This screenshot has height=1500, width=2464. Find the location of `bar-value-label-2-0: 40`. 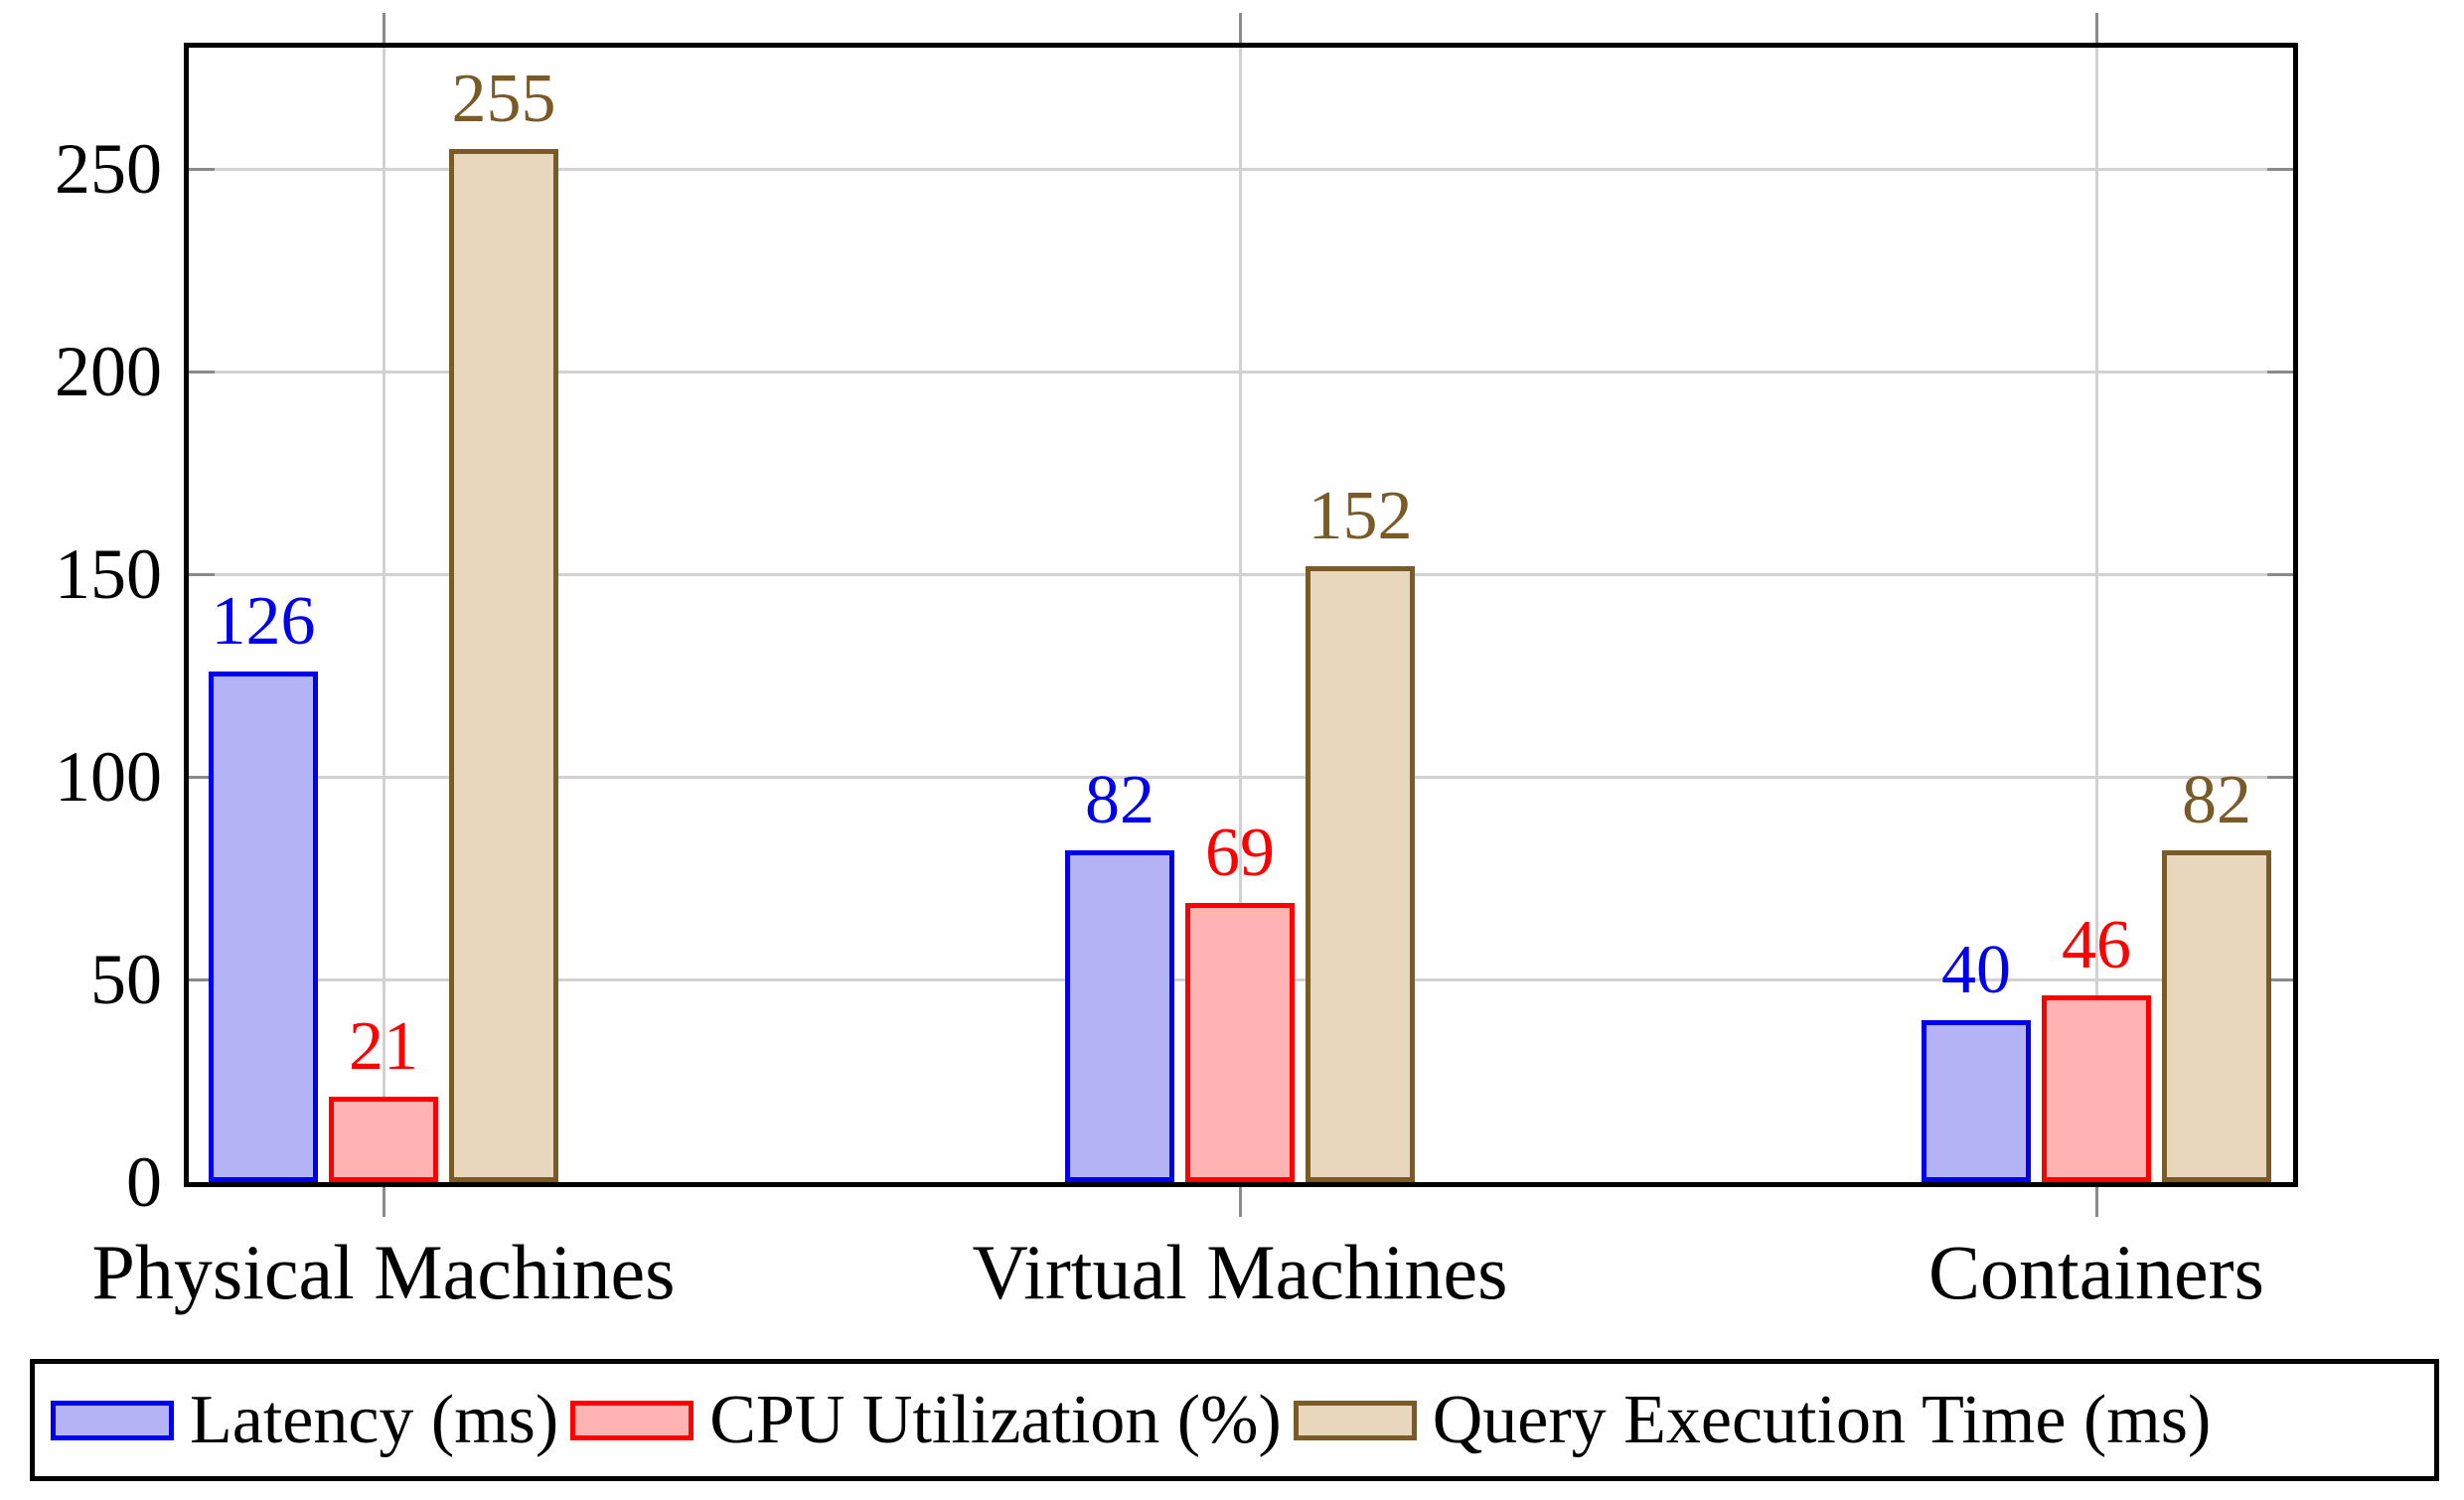

bar-value-label-2-0: 40 is located at coordinates (1976, 970).